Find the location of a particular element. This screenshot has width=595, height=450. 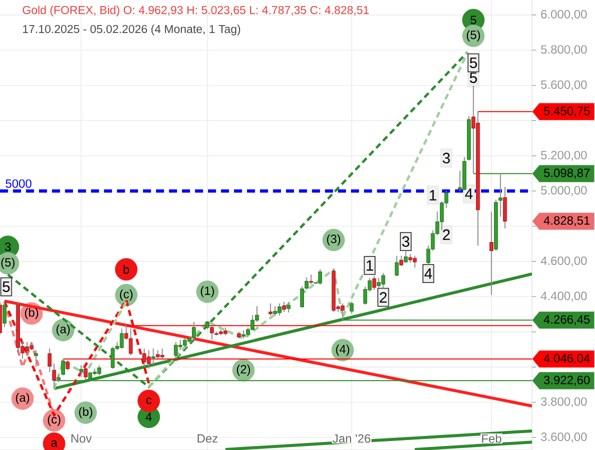

y-tick-label: 5.200,00 is located at coordinates (564, 155).